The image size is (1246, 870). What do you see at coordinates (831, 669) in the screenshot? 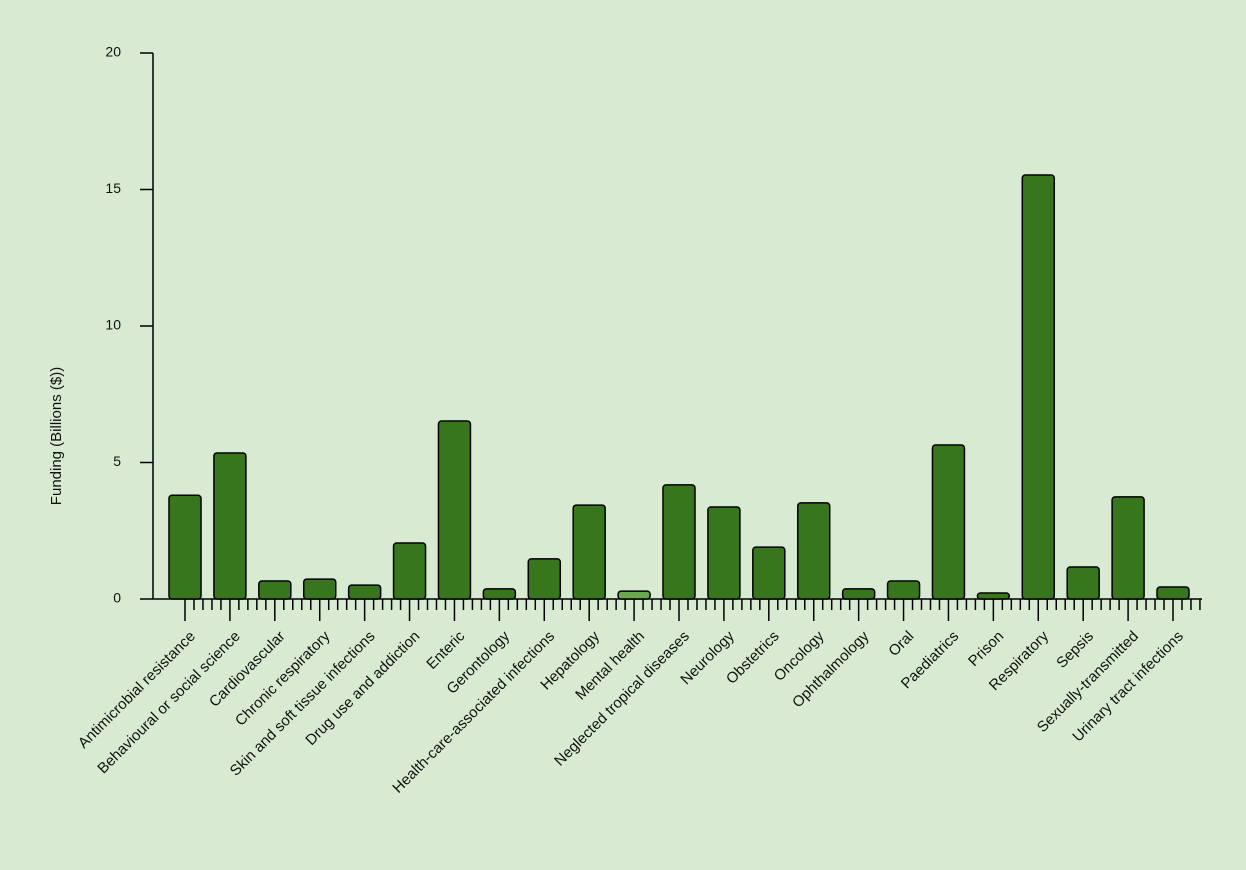
I see `x-tick-label: Ophthalmology` at bounding box center [831, 669].